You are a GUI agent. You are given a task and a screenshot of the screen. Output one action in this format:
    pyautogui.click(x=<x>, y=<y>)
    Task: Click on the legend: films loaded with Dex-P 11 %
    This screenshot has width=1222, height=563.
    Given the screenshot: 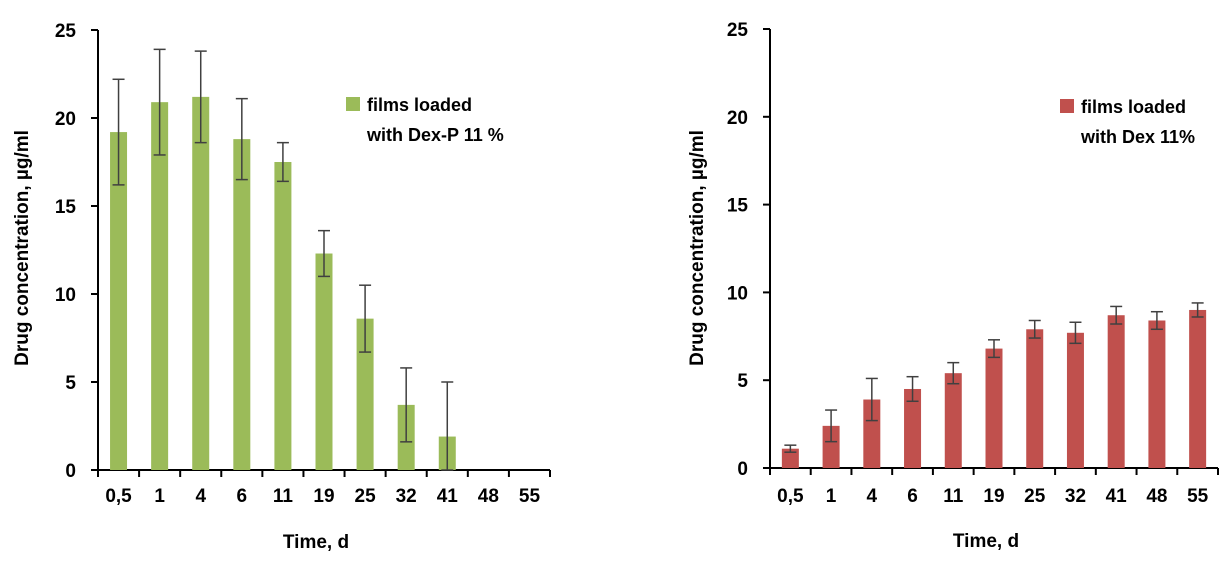 What is the action you would take?
    pyautogui.click(x=425, y=120)
    